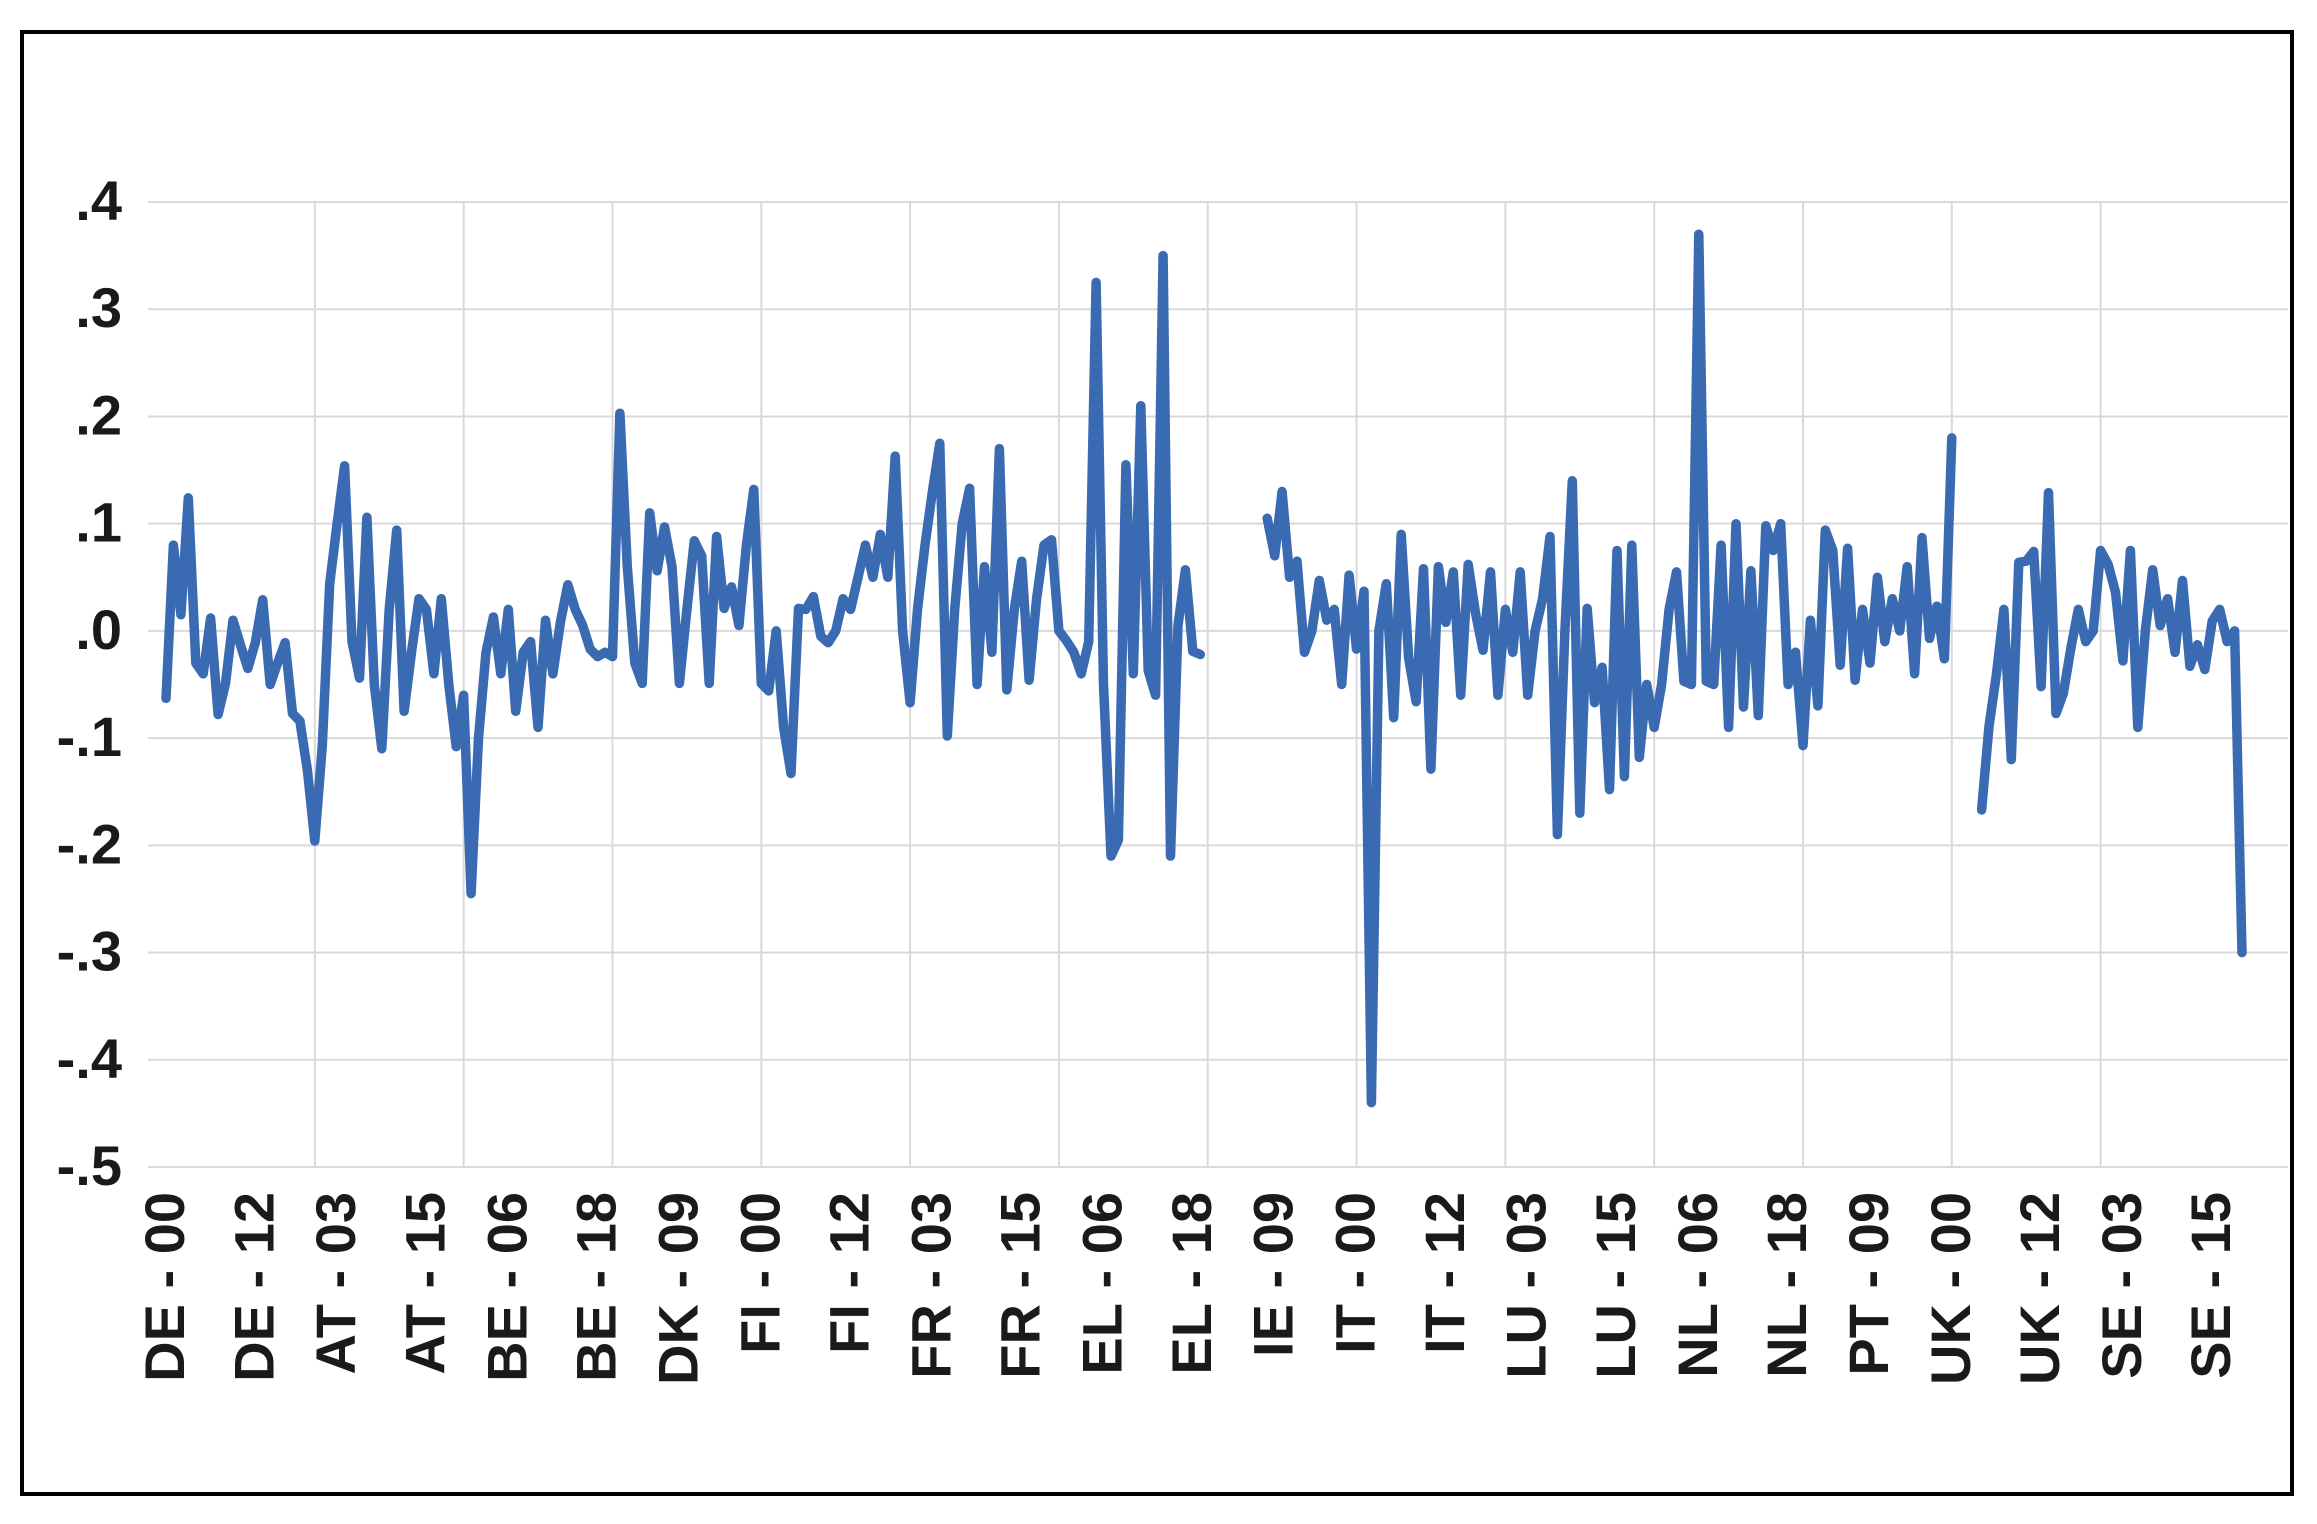 This screenshot has width=2317, height=1524. I want to click on x-axis-tick-label: UK - 00, so click(1950, 1288).